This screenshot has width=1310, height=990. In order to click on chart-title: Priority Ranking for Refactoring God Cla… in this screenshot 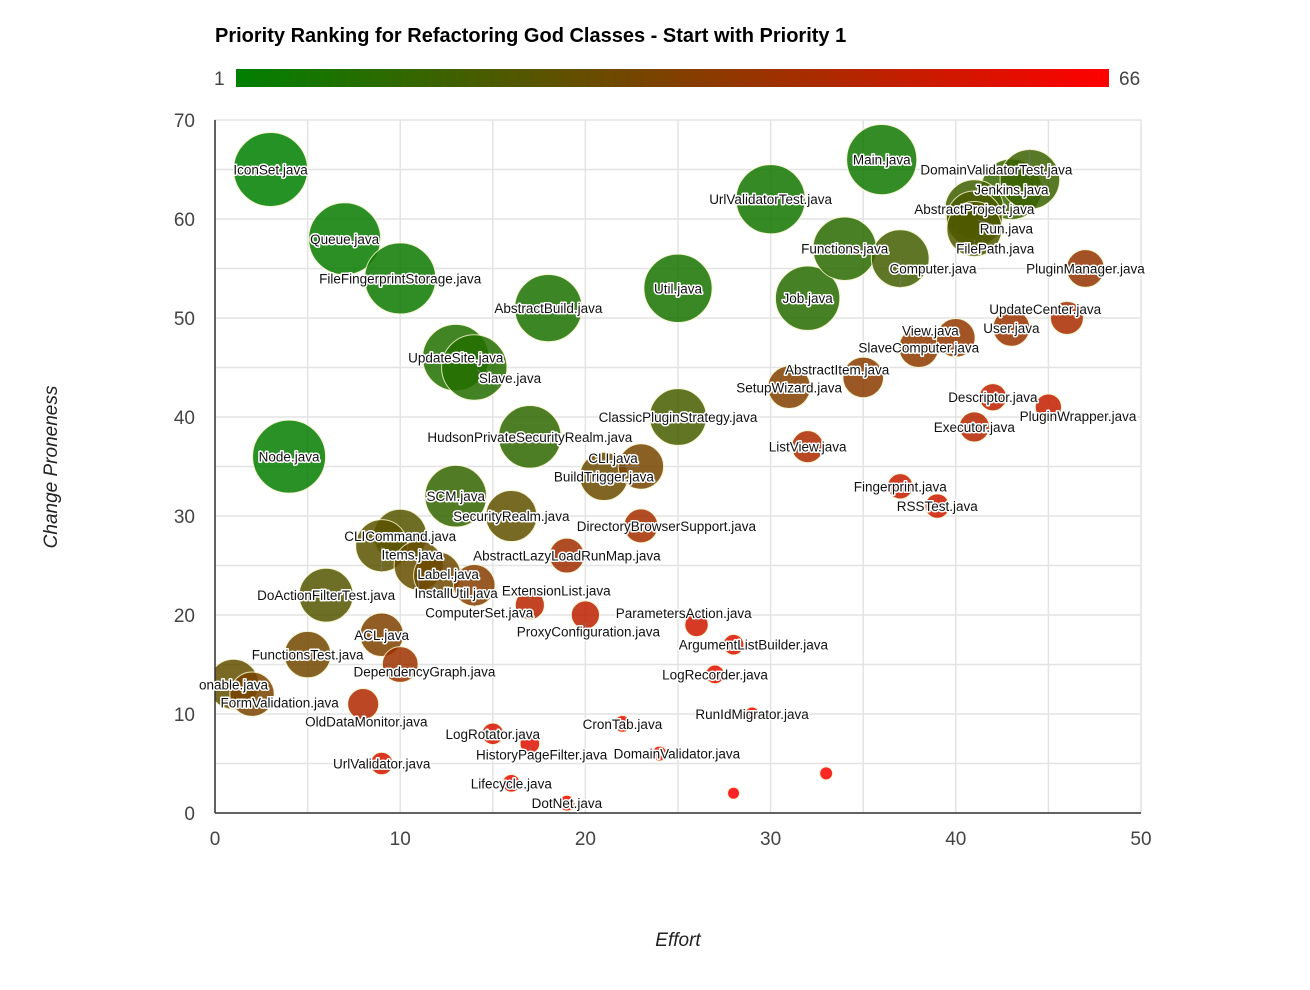, I will do `click(530, 36)`.